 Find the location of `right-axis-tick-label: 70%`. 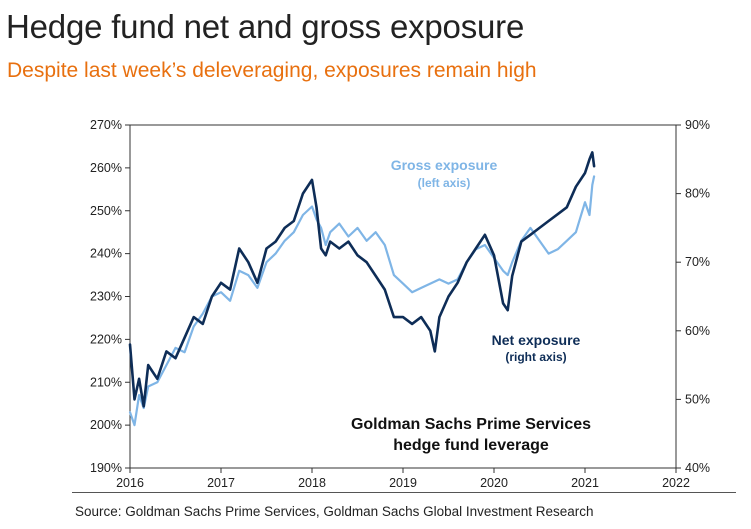

right-axis-tick-label: 70% is located at coordinates (697, 262).